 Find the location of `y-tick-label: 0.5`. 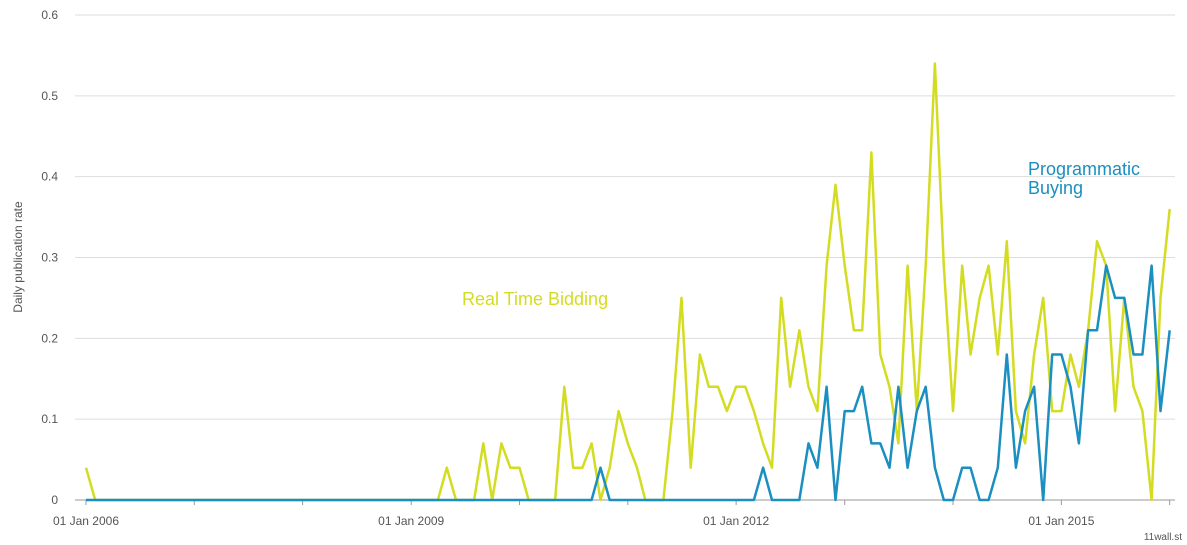

y-tick-label: 0.5 is located at coordinates (49, 96).